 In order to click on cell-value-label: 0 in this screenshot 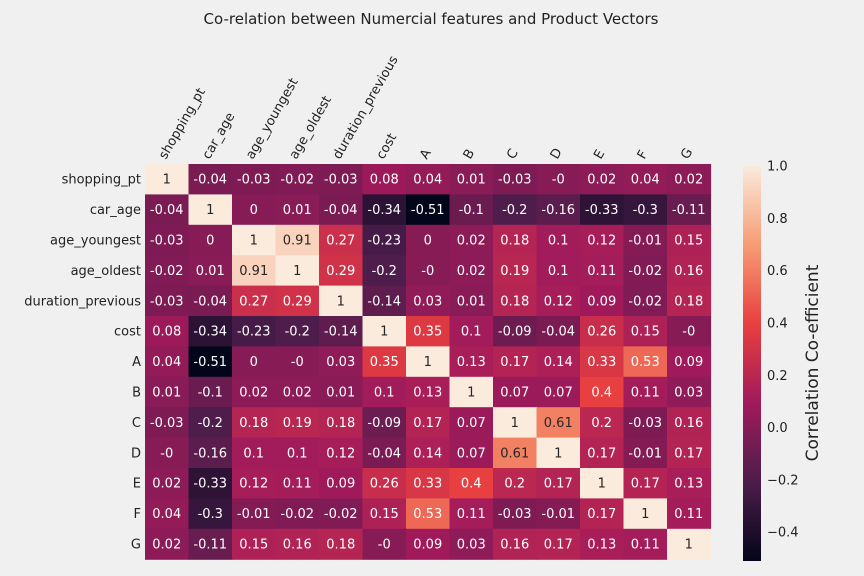, I will do `click(254, 210)`.